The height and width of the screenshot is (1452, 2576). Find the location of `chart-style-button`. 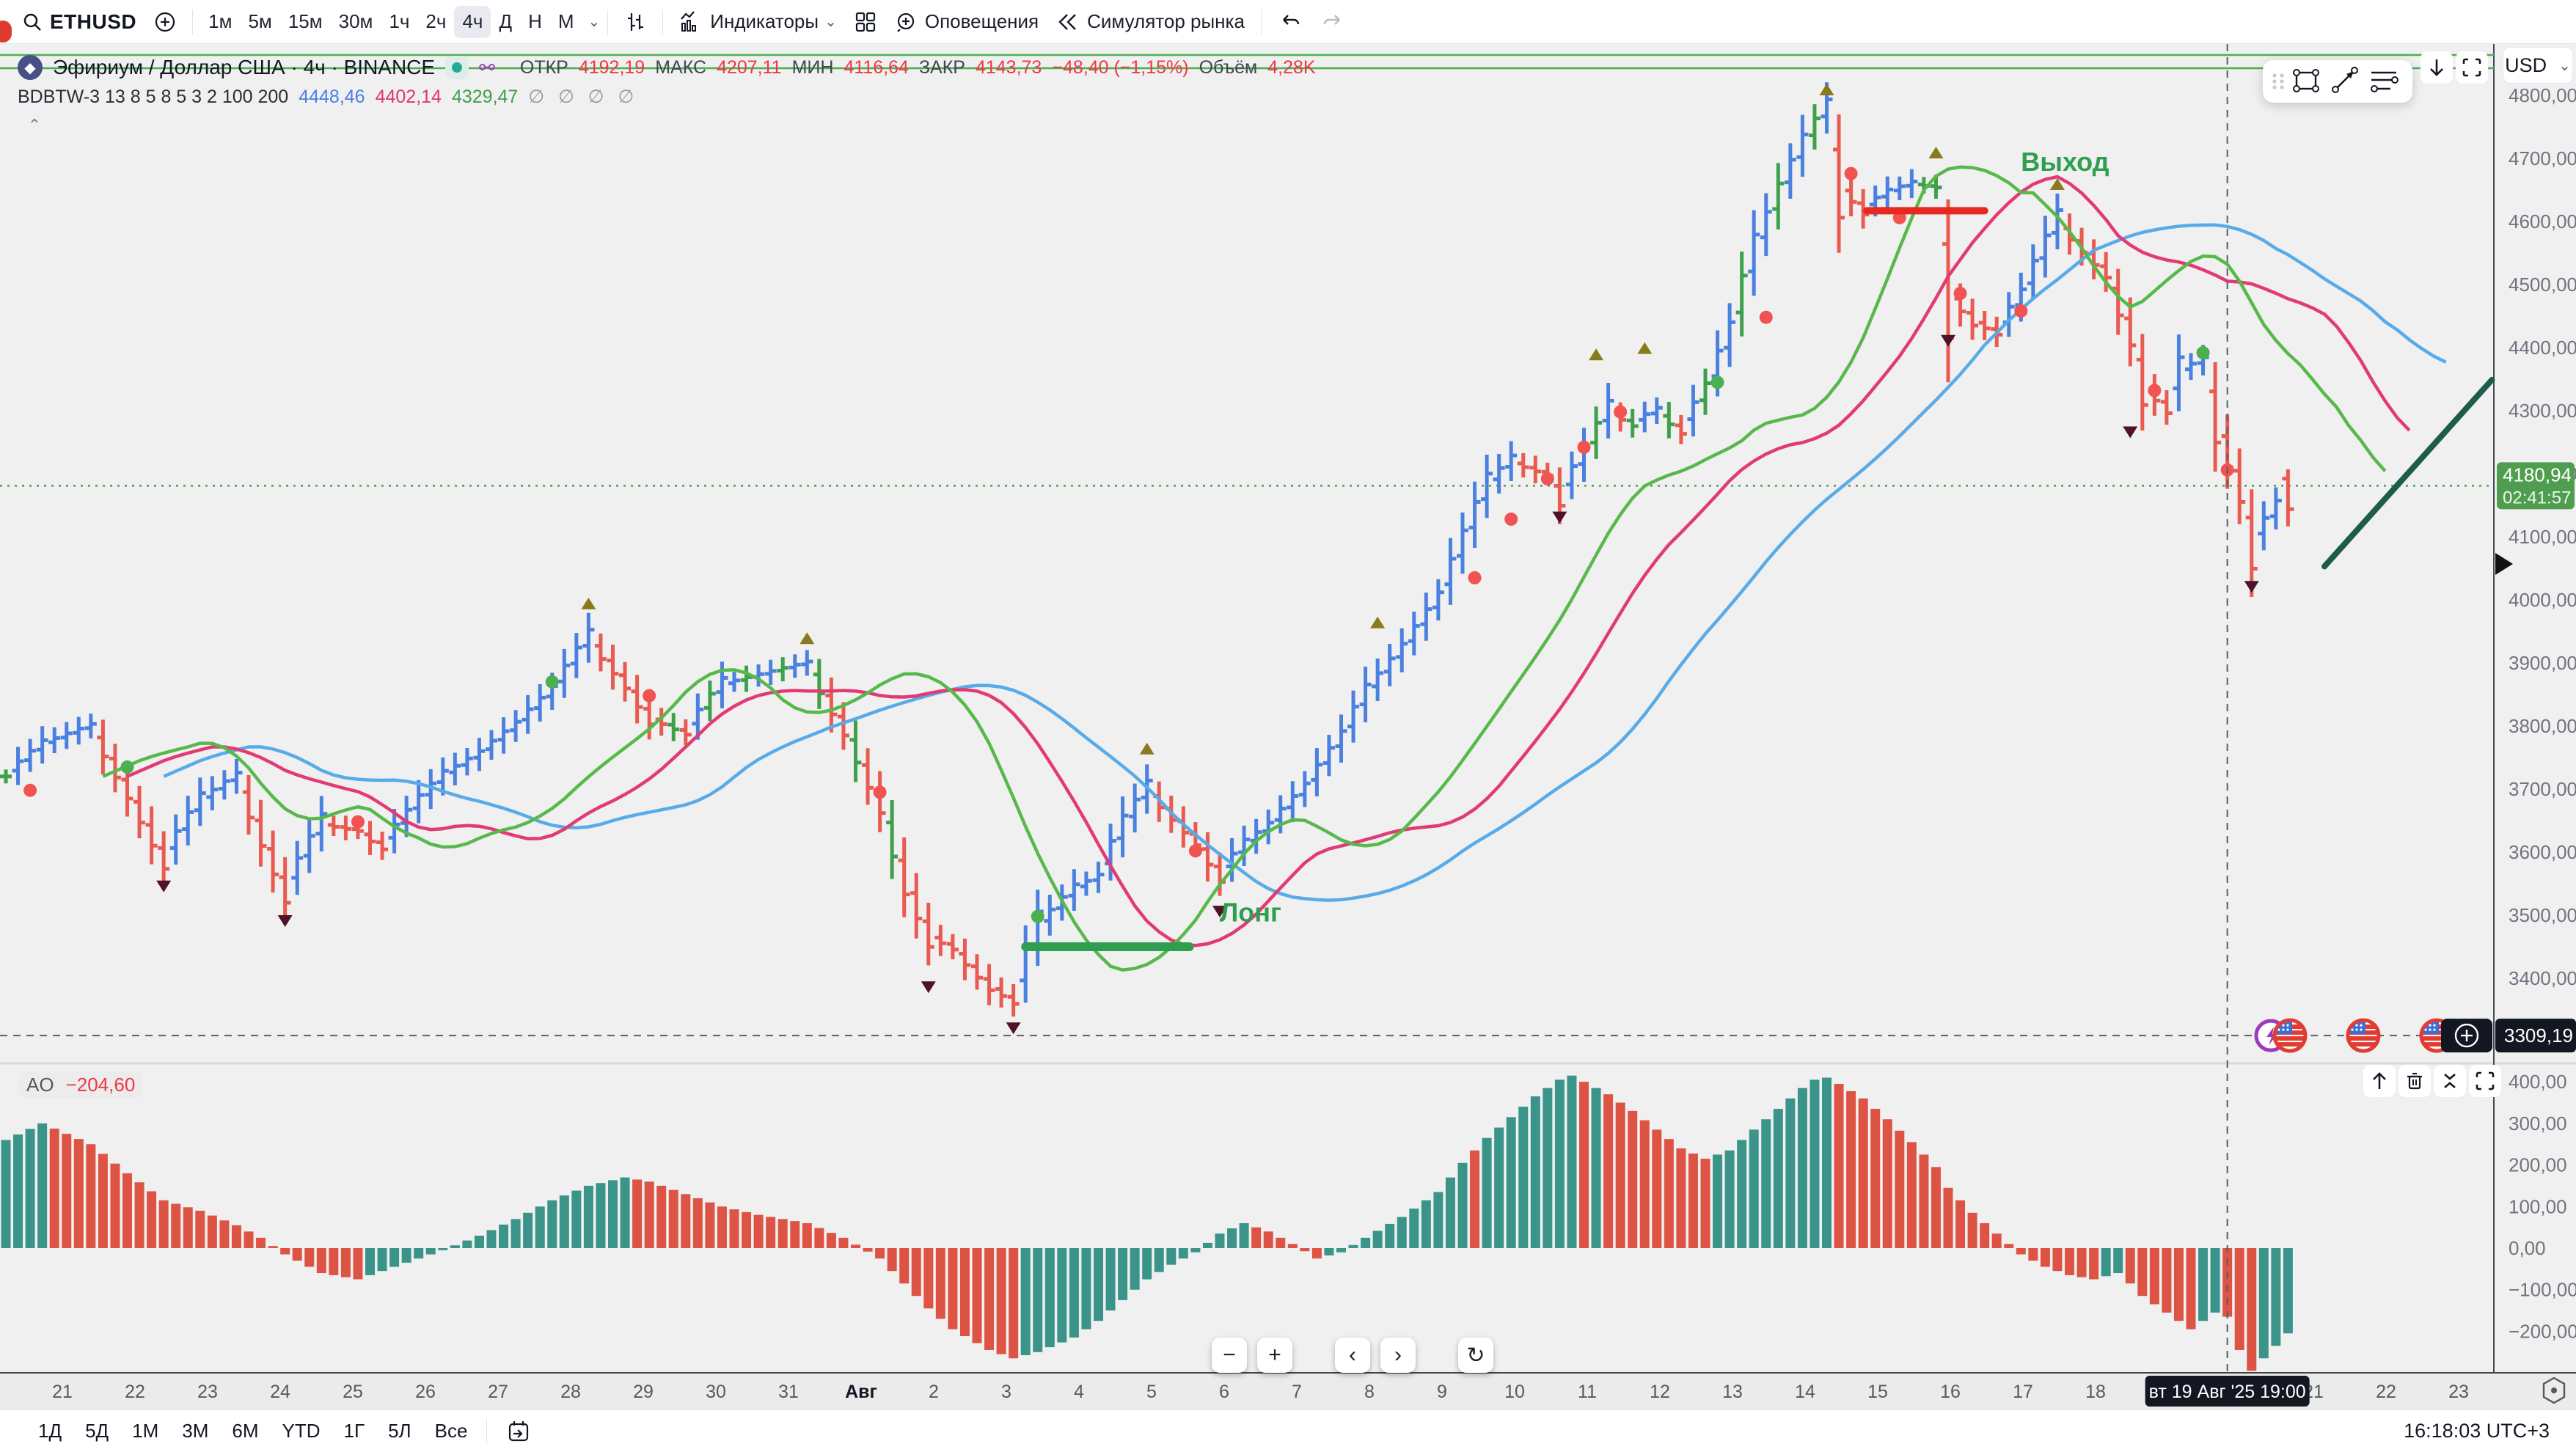

chart-style-button is located at coordinates (635, 22).